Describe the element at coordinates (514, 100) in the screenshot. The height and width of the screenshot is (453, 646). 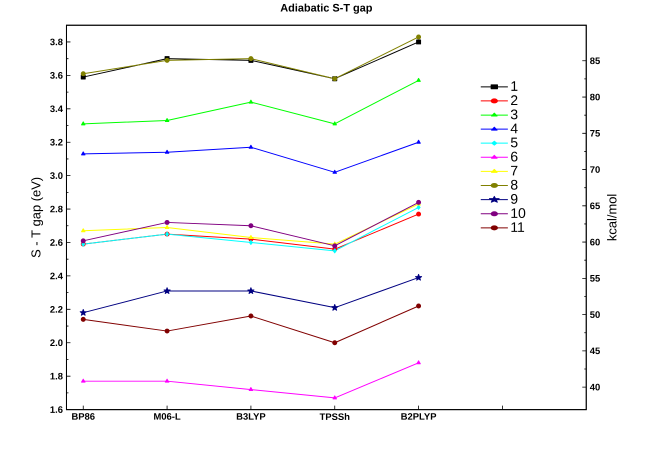
I see `legend-label: 2` at that location.